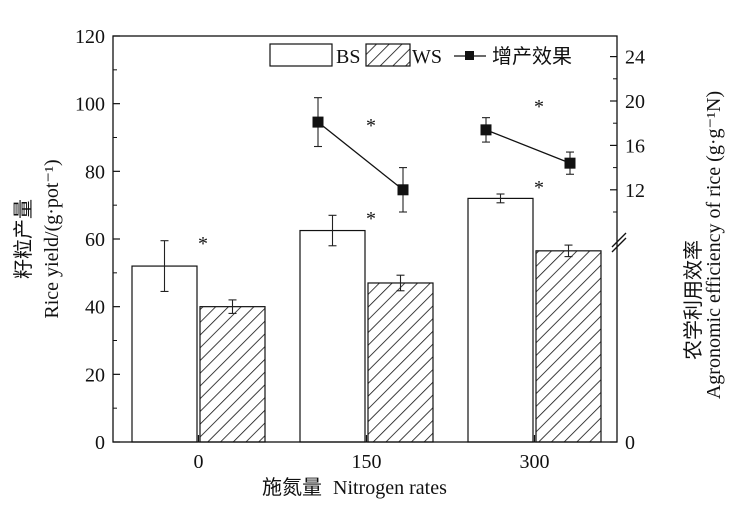  What do you see at coordinates (90, 105) in the screenshot?
I see `y-tick-label: 100` at bounding box center [90, 105].